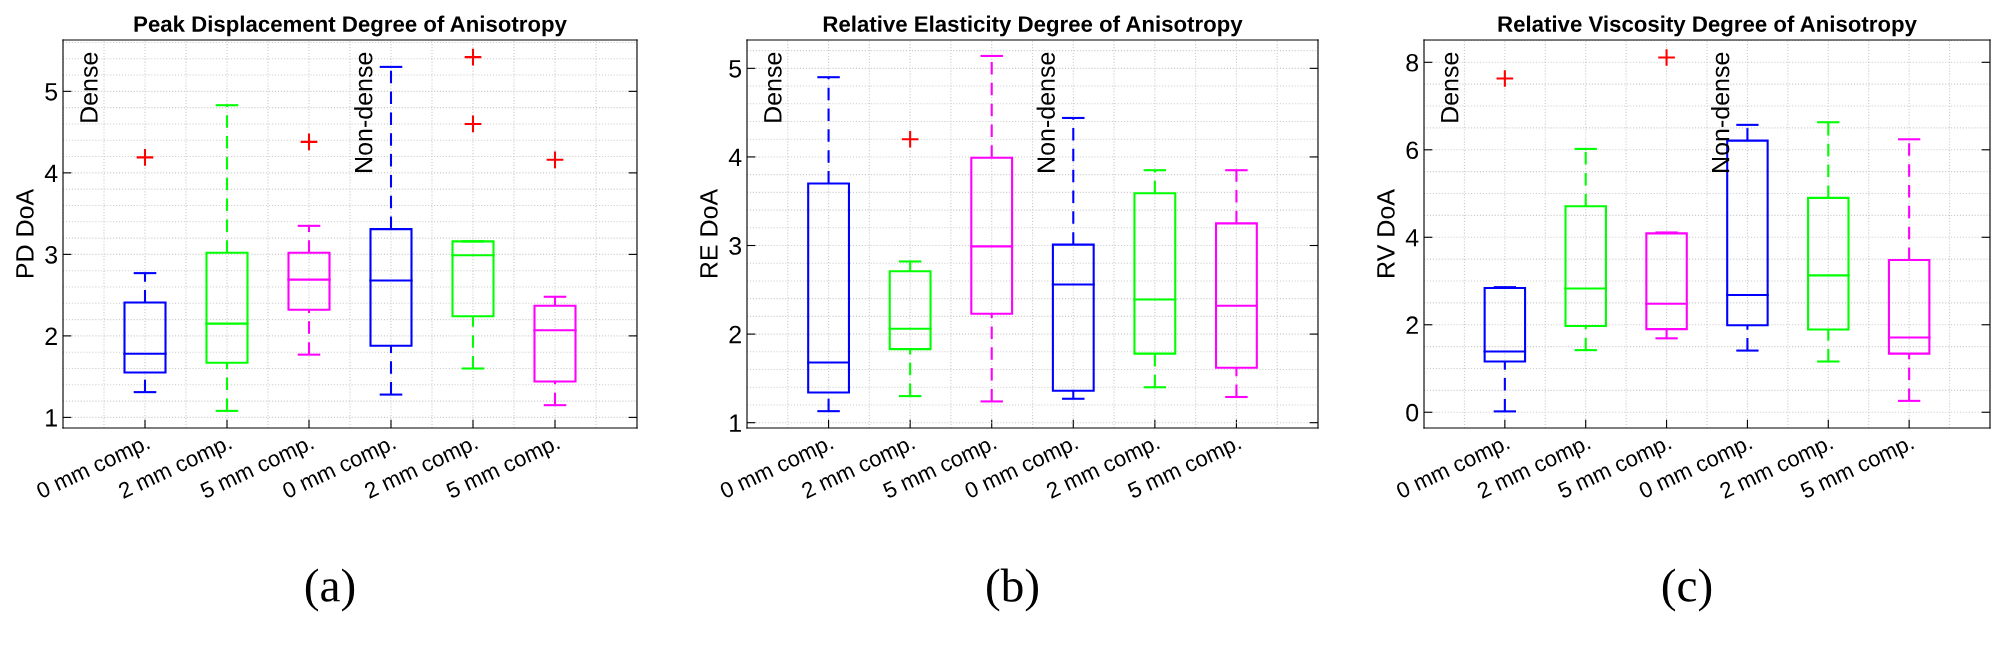  What do you see at coordinates (1707, 26) in the screenshot?
I see `chart-title: Relative Viscosity Degree of Anisotropy` at bounding box center [1707, 26].